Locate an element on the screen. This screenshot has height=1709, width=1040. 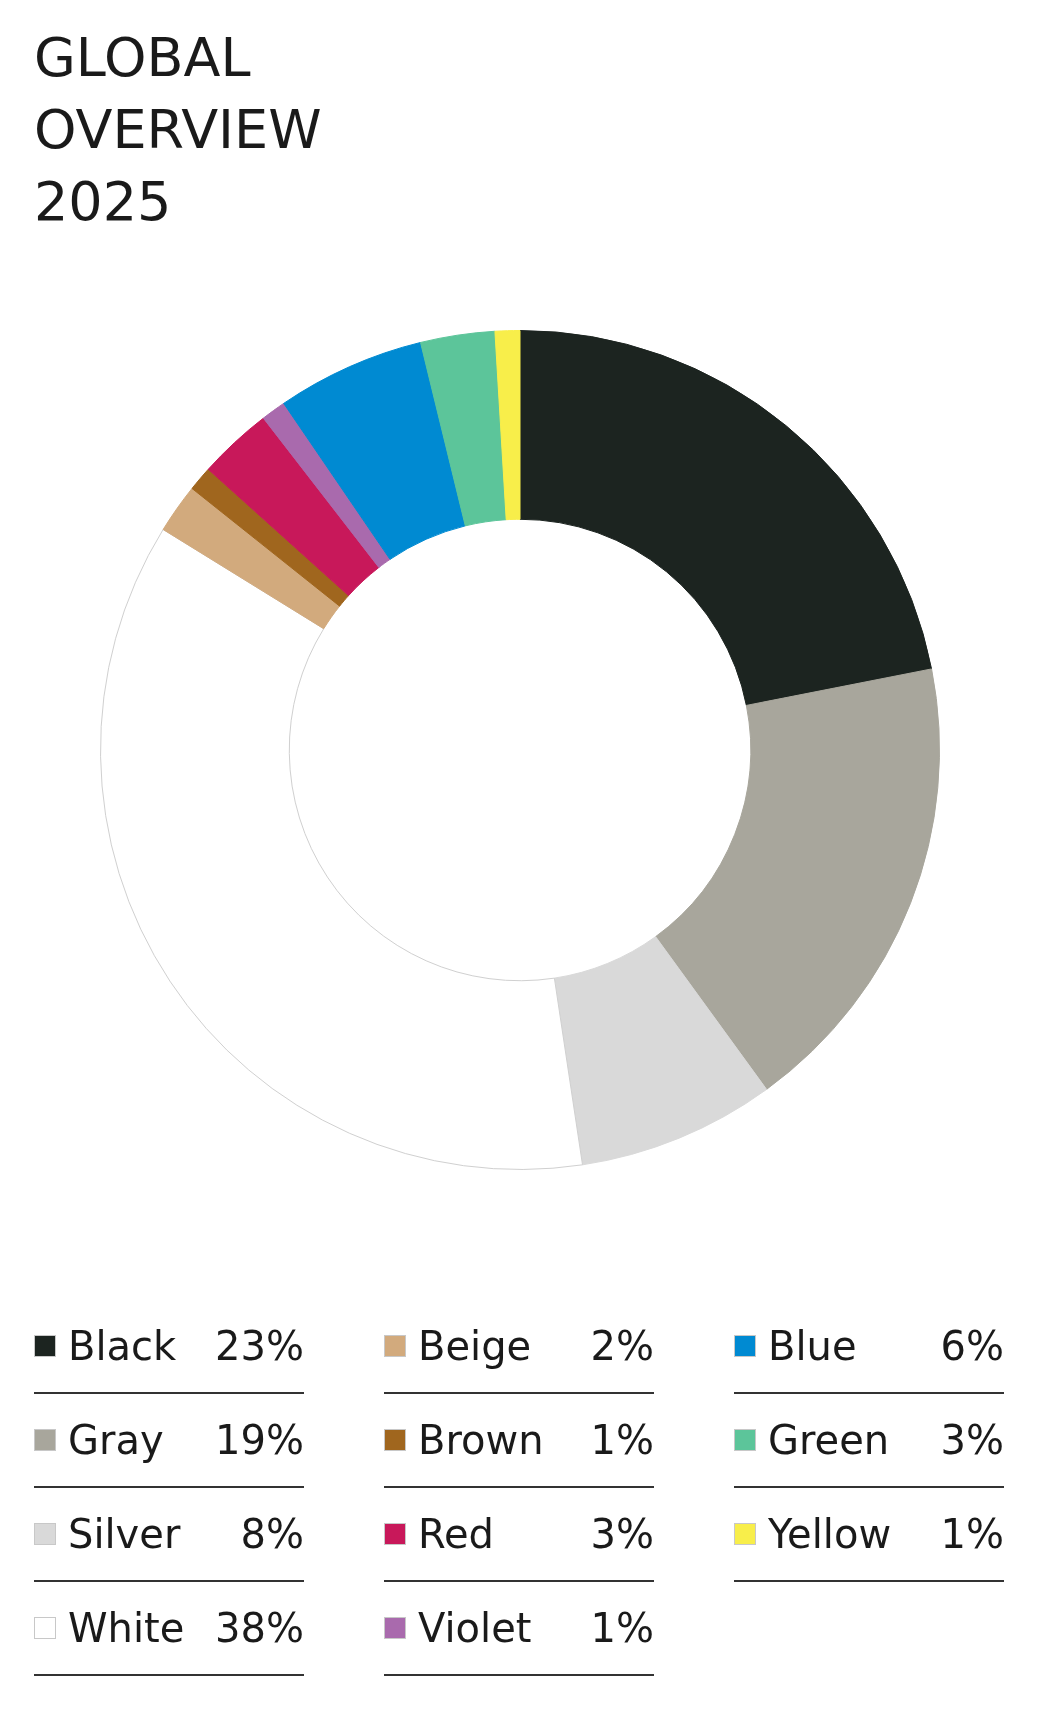
data-label: 23% is located at coordinates (259, 1346).